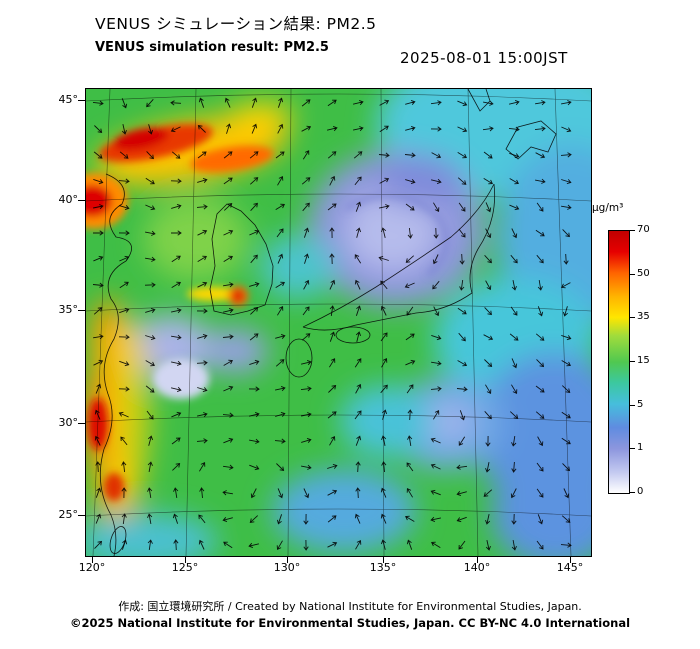  I want to click on lat-tick-45: 45°, so click(68, 99).